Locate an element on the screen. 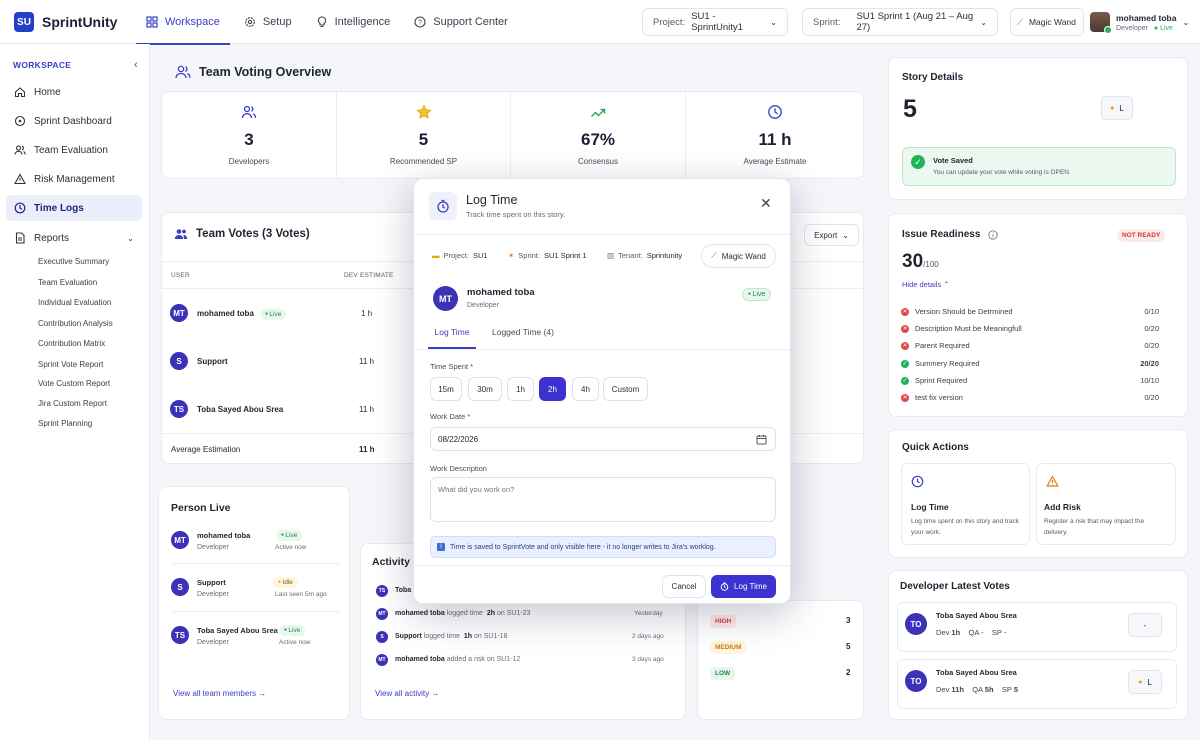 The height and width of the screenshot is (740, 1200). activity-on: on SU1-12 is located at coordinates (503, 659).